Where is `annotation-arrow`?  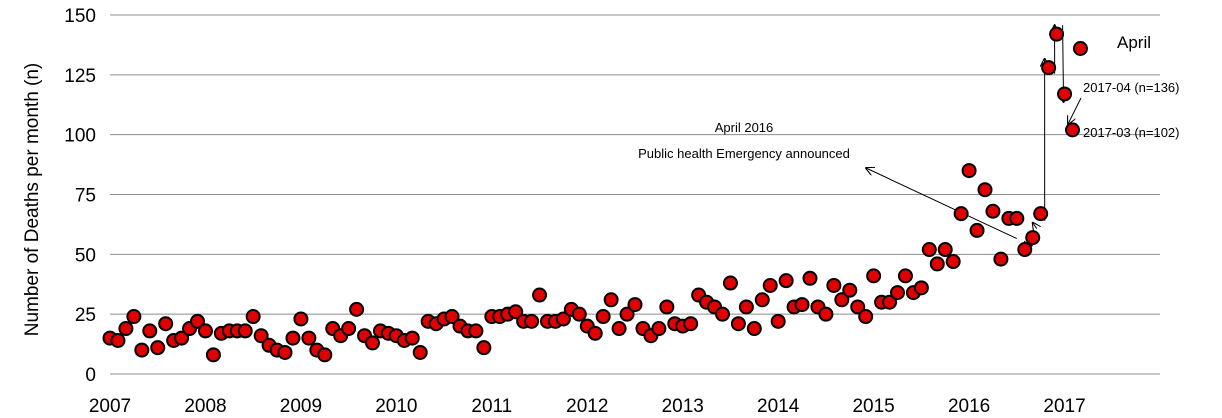
annotation-arrow is located at coordinates (1035, 226).